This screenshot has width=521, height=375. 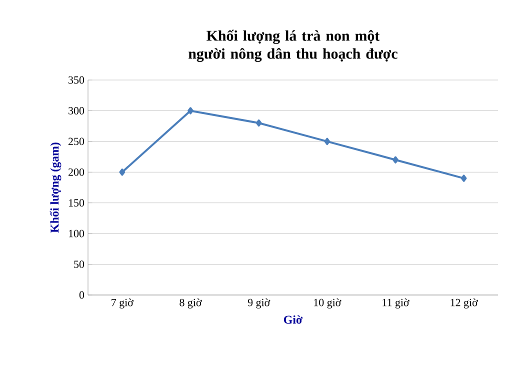 I want to click on x-tick-label: 10 giờ, so click(x=328, y=303).